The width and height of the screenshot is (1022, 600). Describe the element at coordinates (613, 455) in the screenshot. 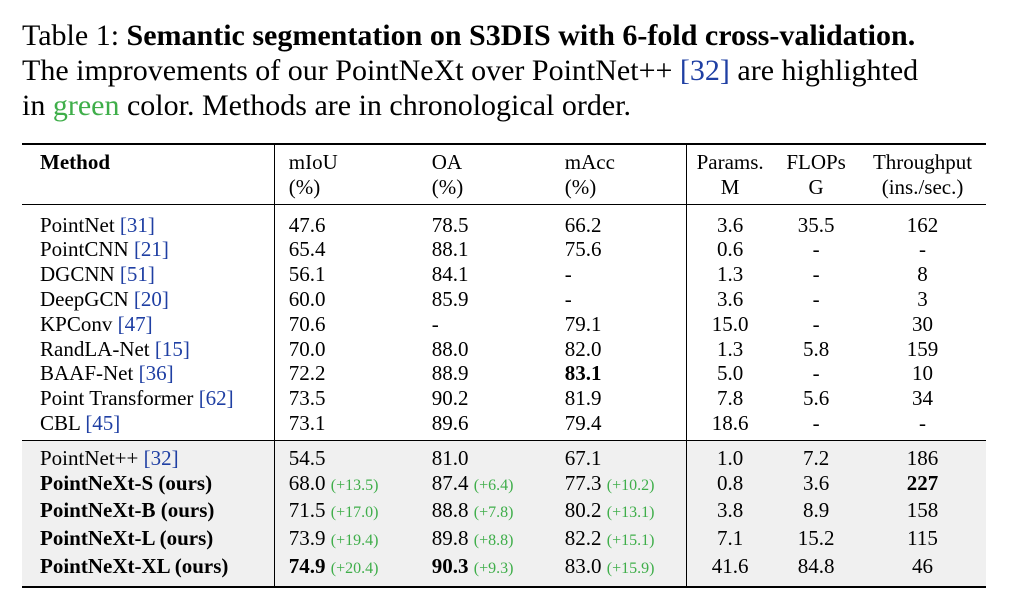

I see `macc-cell: 67.1` at that location.